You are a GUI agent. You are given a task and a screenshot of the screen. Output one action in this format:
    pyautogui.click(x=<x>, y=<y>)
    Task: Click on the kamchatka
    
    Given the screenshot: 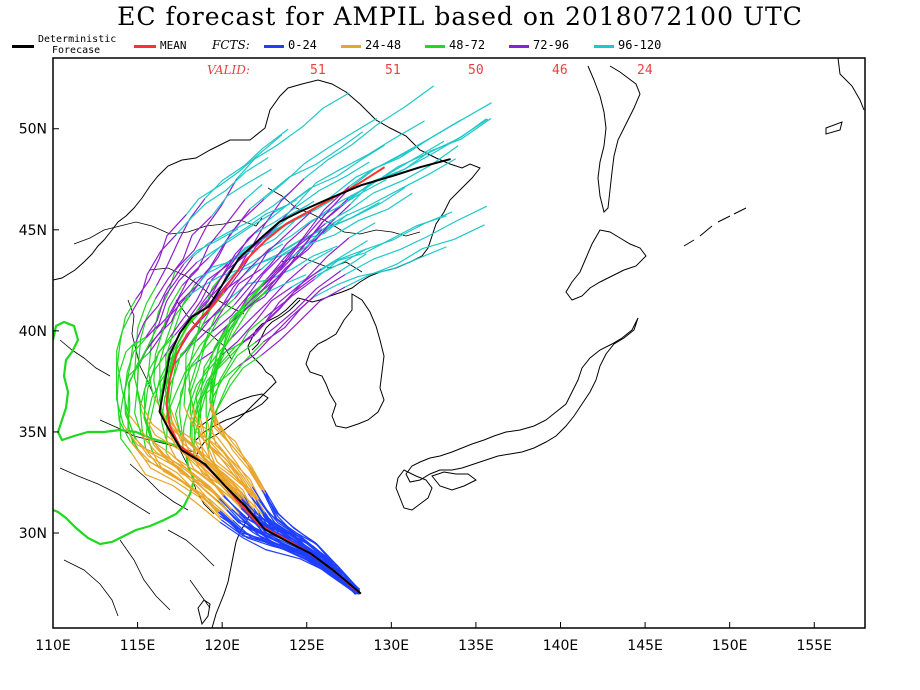 What is the action you would take?
    pyautogui.click(x=834, y=128)
    